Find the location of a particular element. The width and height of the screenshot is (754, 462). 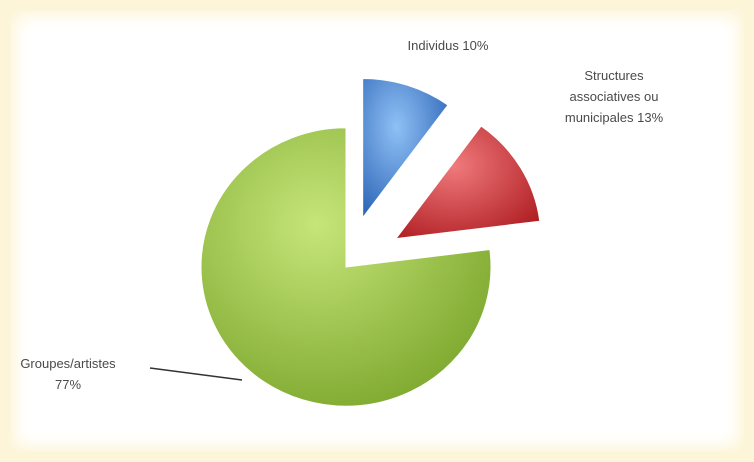

pie-slice-label-2: Structures associatives ou municipales 13% is located at coordinates (614, 96).